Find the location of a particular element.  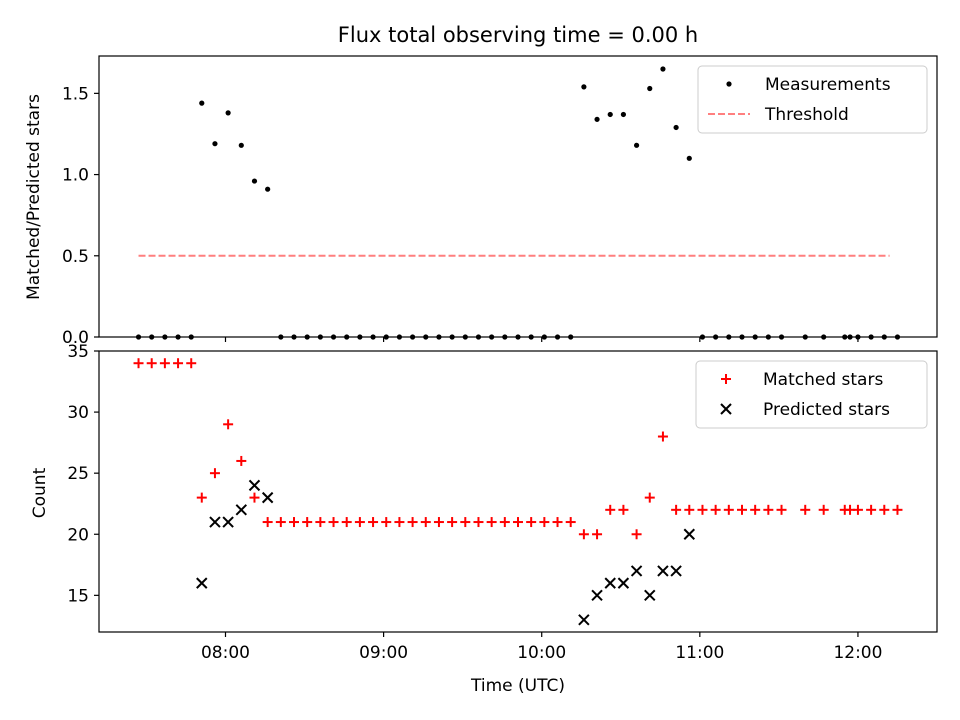

top-legend-box is located at coordinates (812, 99).